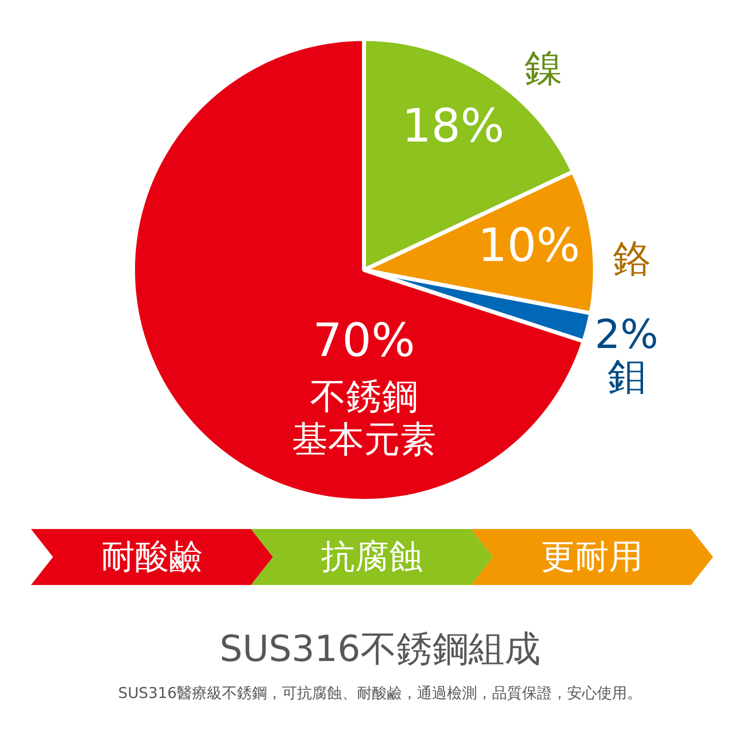 The height and width of the screenshot is (733, 733). I want to click on text: 耐酸鹼, so click(152, 557).